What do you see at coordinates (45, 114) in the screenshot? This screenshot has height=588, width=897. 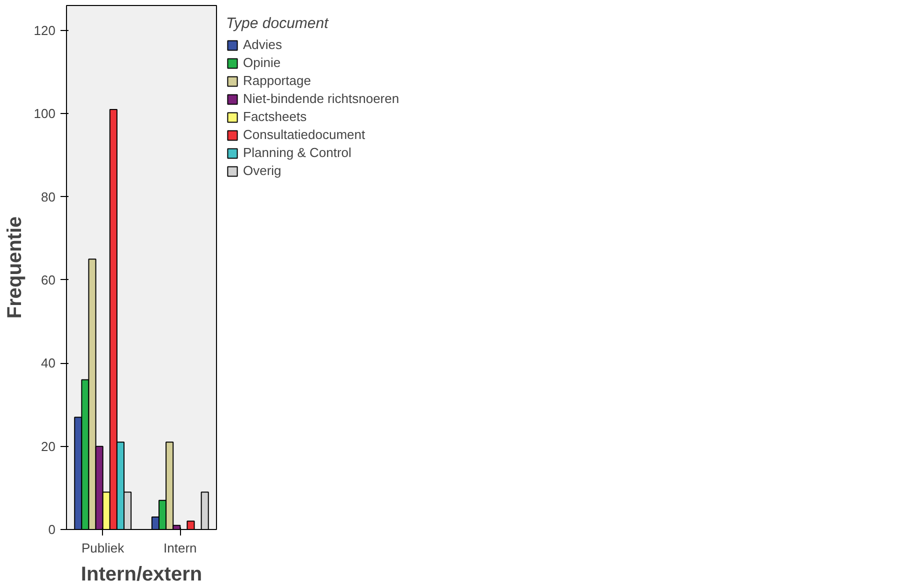 I see `y-tick-label: 100` at bounding box center [45, 114].